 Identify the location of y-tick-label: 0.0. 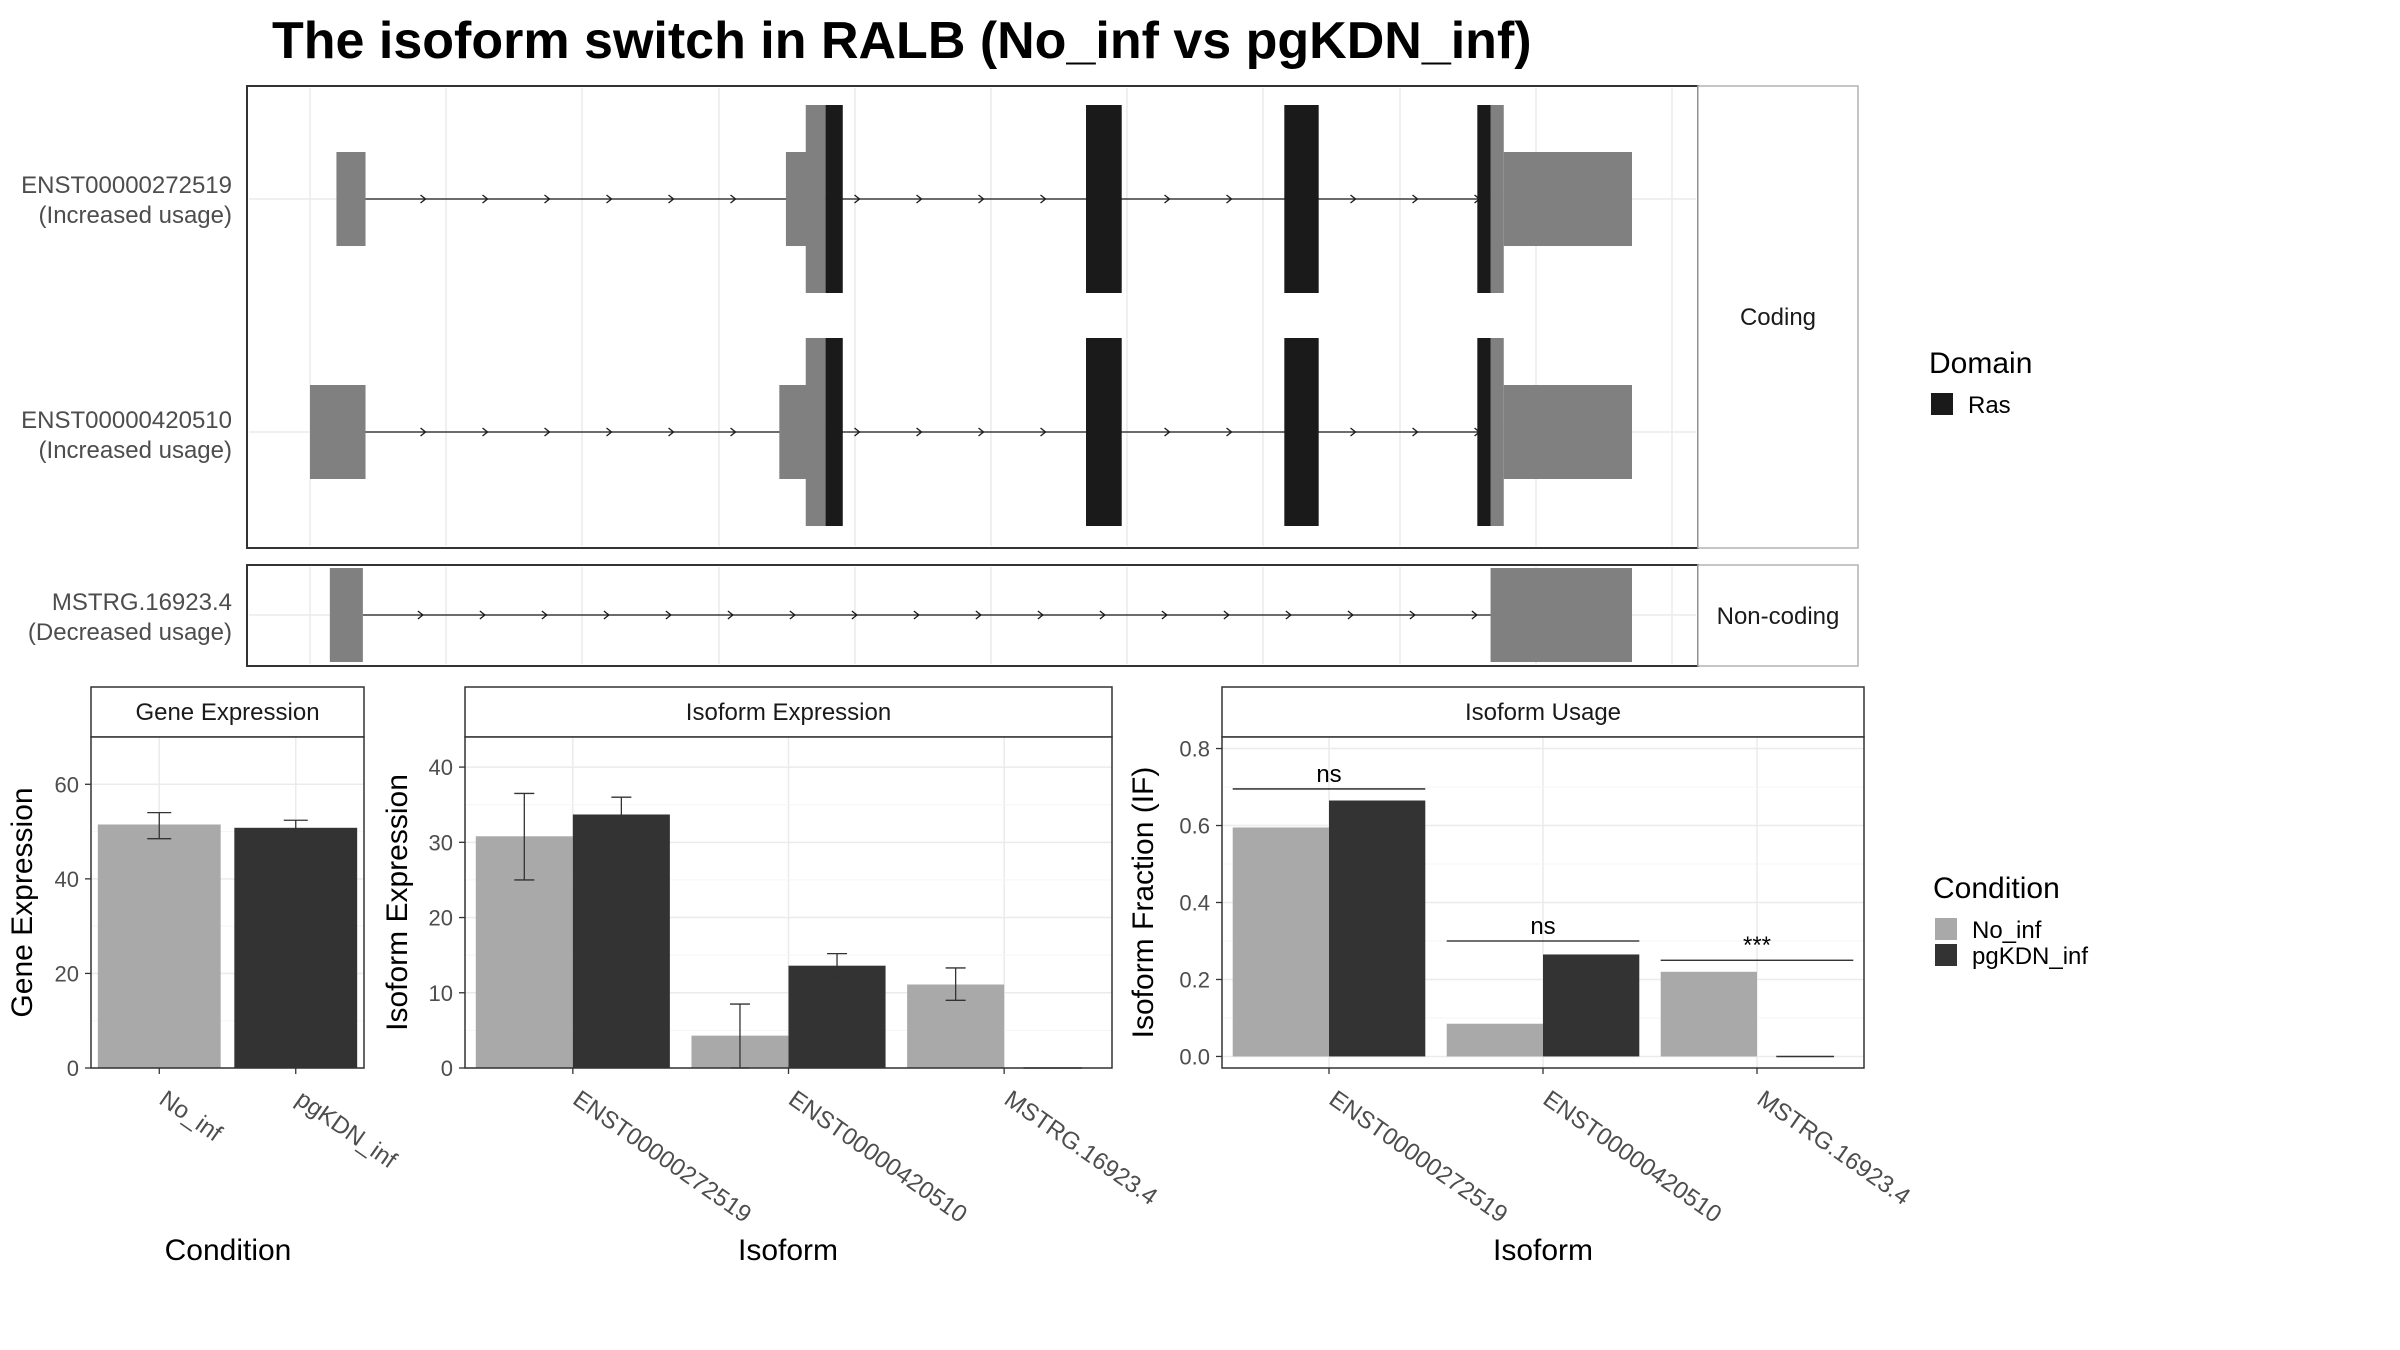
(1194, 1056).